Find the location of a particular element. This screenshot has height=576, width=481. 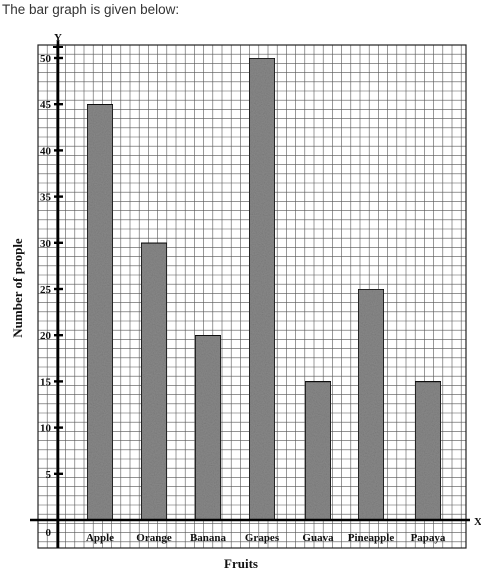

x-tick-label-papaya: Papaya is located at coordinates (428, 538).